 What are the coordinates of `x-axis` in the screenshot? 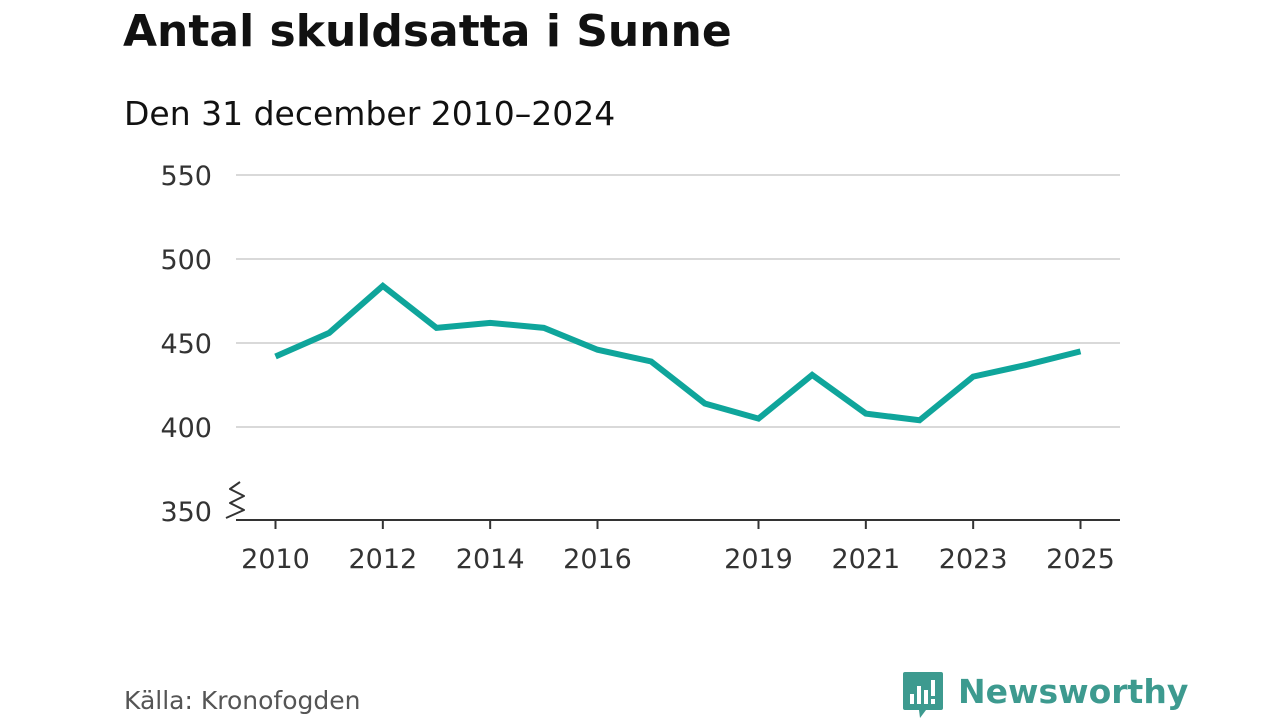 It's located at (672, 505).